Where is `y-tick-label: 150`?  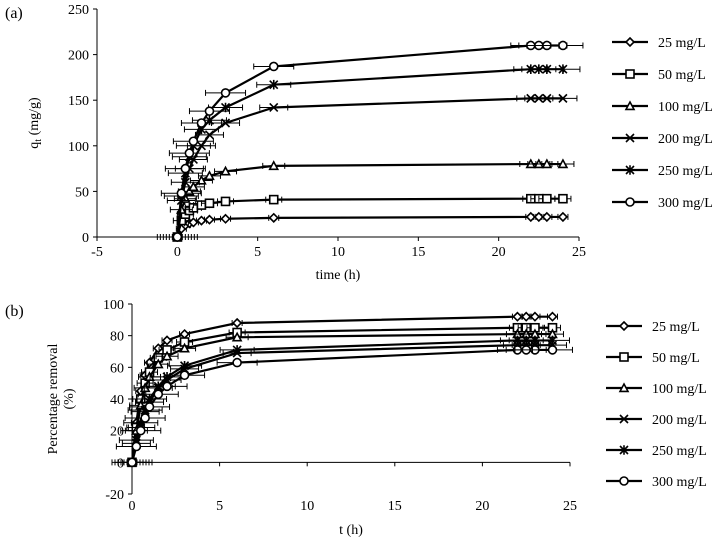 y-tick-label: 150 is located at coordinates (78, 101).